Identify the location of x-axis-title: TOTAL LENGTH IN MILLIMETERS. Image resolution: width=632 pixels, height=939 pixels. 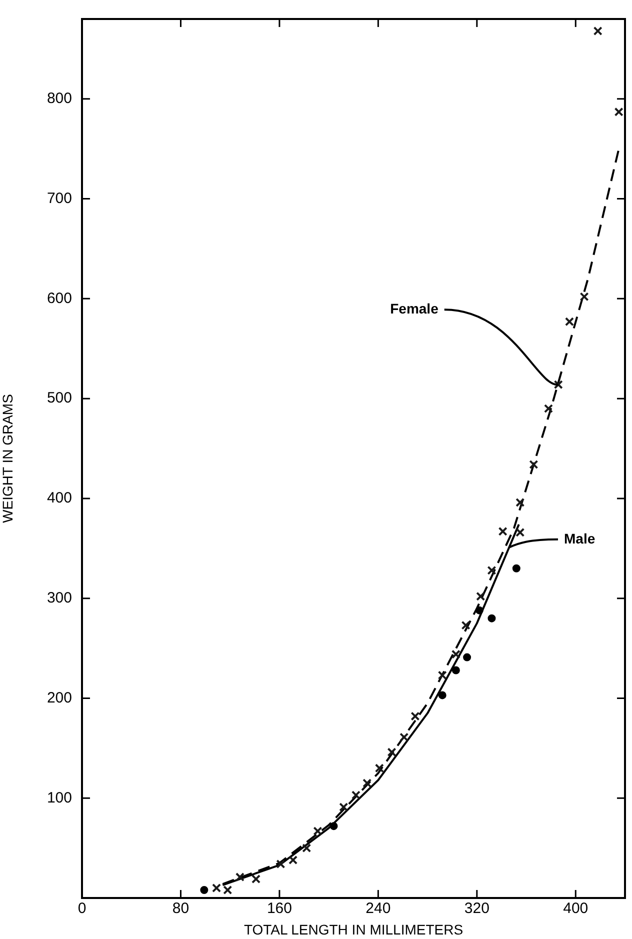
(354, 929).